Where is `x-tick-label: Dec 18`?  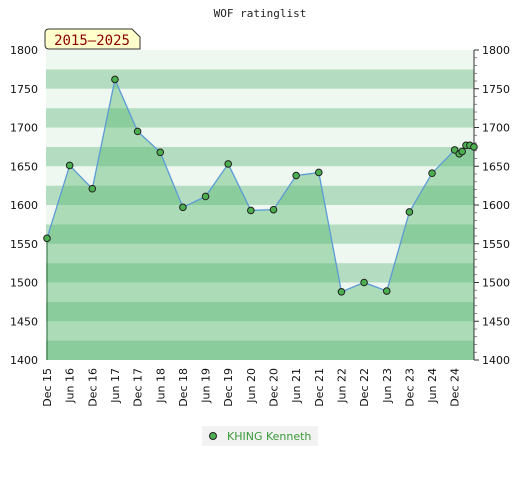 x-tick-label: Dec 18 is located at coordinates (183, 387).